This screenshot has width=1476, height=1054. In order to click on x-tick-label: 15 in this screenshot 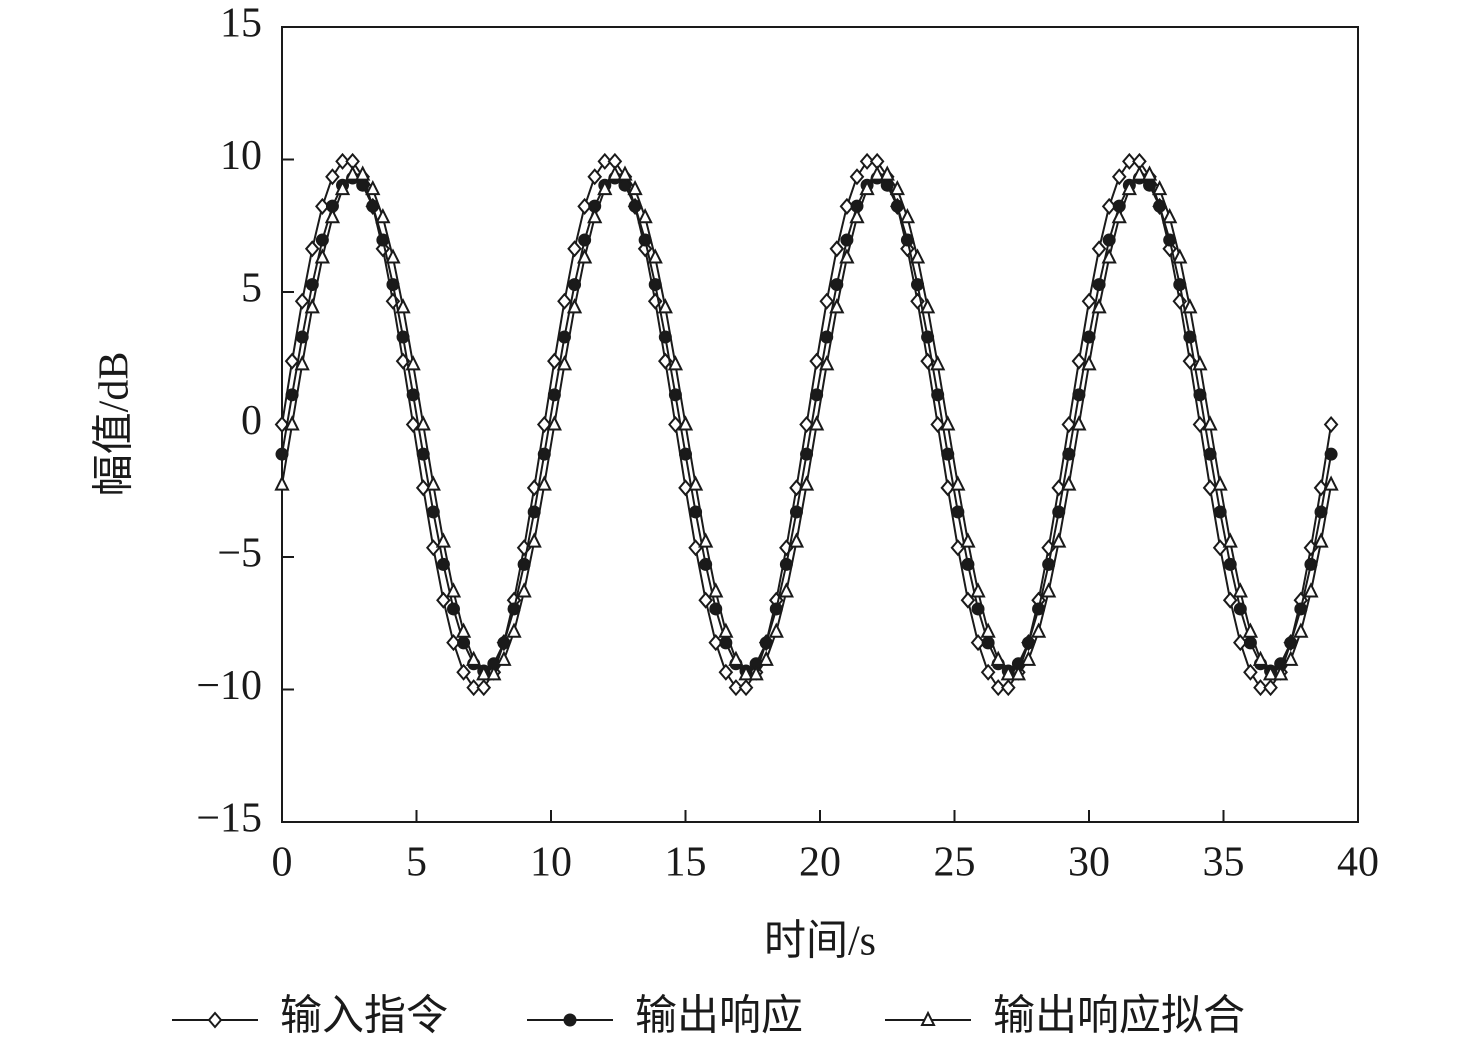, I will do `click(686, 863)`.